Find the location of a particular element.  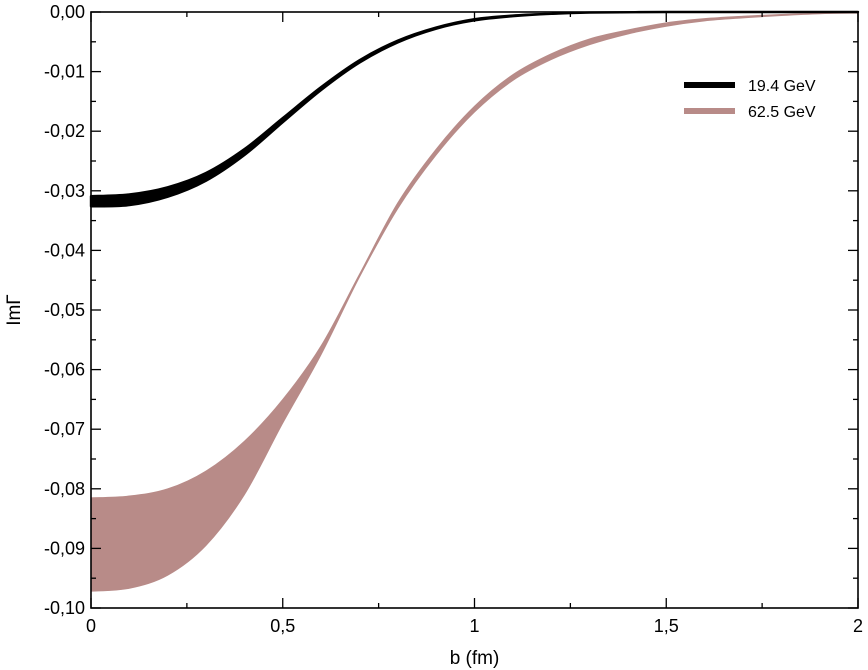

y-tick-label: -0,08 is located at coordinates (64, 489).